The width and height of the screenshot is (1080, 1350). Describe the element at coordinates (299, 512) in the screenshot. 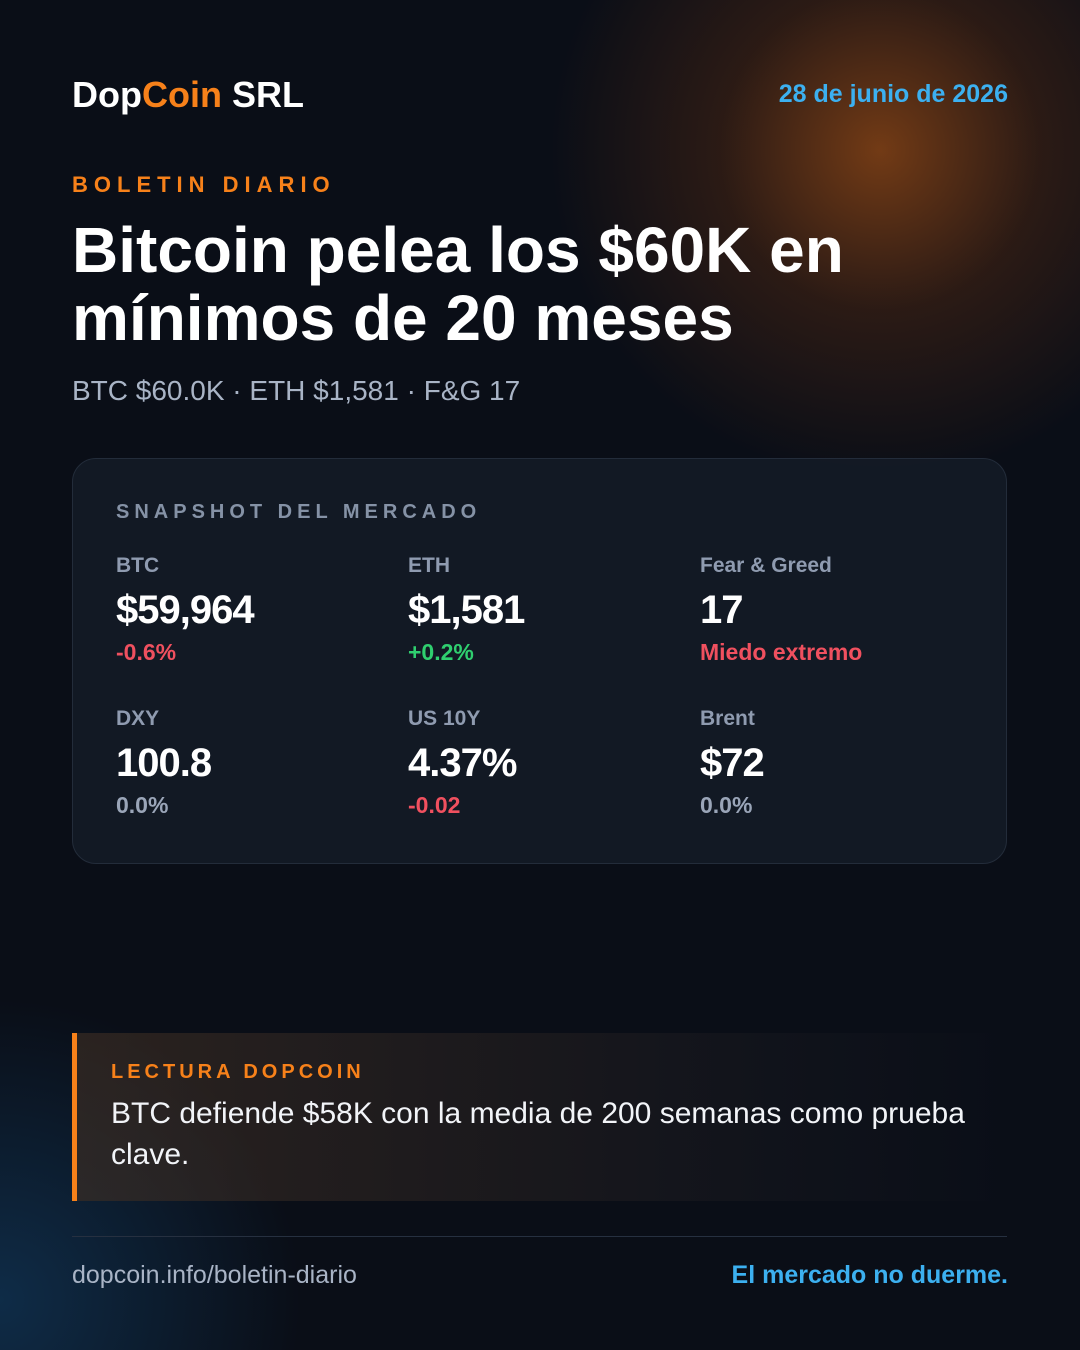

I see `card-label: SNAPSHOT DEL MERCADO` at that location.